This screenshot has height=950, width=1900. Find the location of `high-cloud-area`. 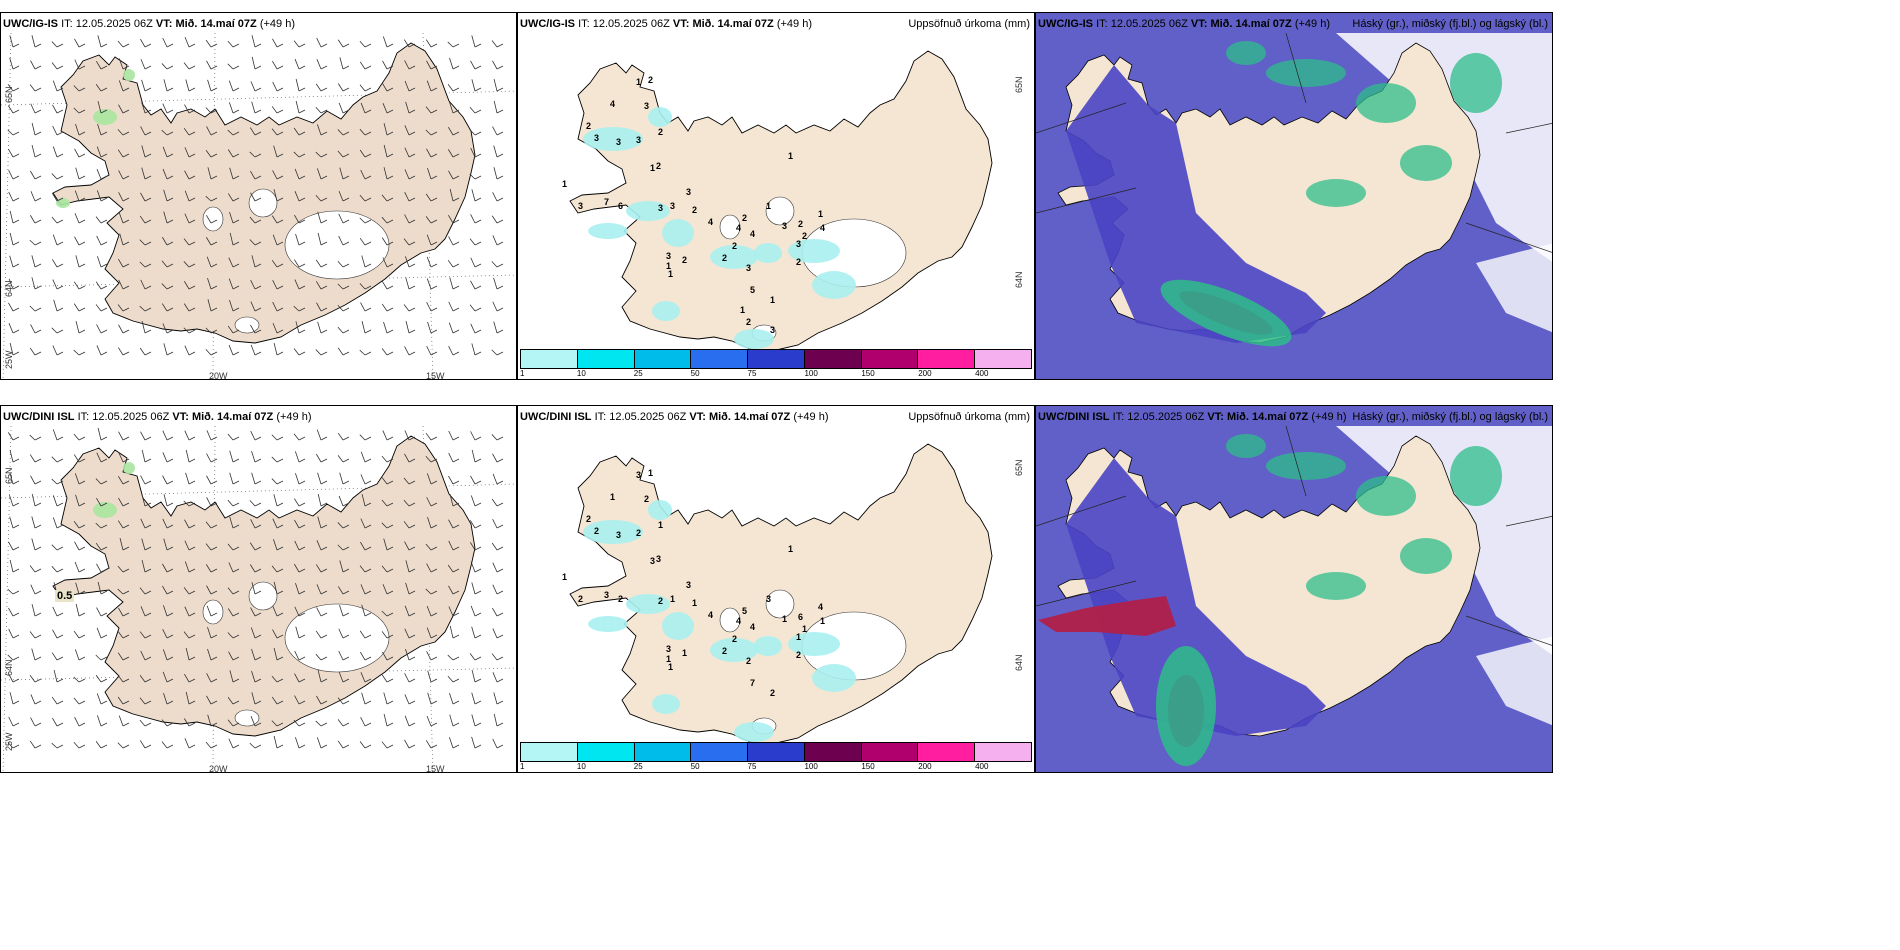

high-cloud-area is located at coordinates (1246, 53).